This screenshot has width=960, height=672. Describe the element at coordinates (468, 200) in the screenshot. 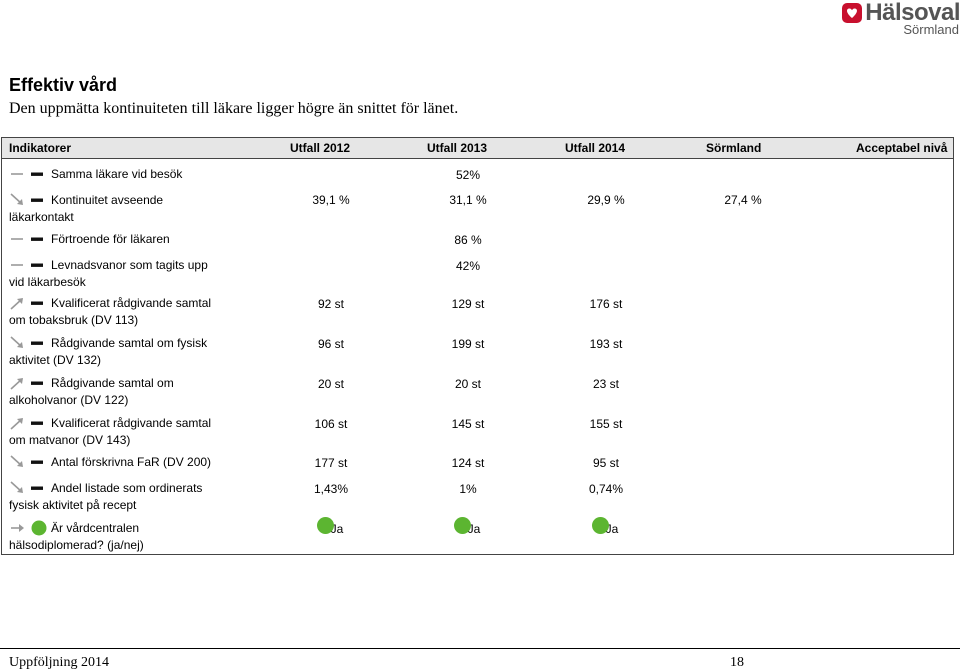

I see `value-v2013: 31,1 %` at that location.